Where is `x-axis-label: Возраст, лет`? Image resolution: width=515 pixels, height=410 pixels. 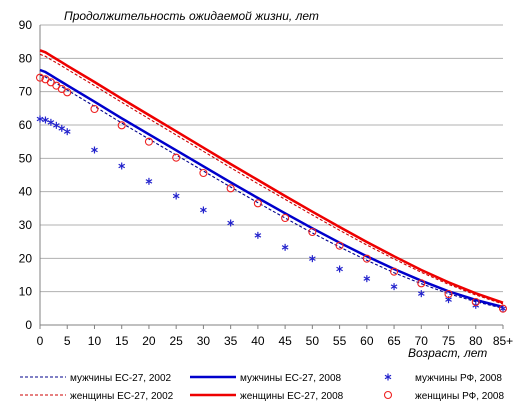 x-axis-label: Возраст, лет is located at coordinates (447, 353).